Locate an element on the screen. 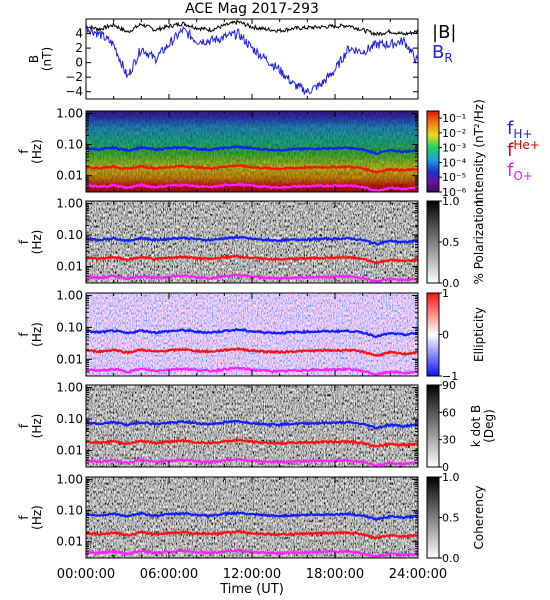 This screenshot has width=550, height=600. colorbar-label: Coherency is located at coordinates (479, 517).